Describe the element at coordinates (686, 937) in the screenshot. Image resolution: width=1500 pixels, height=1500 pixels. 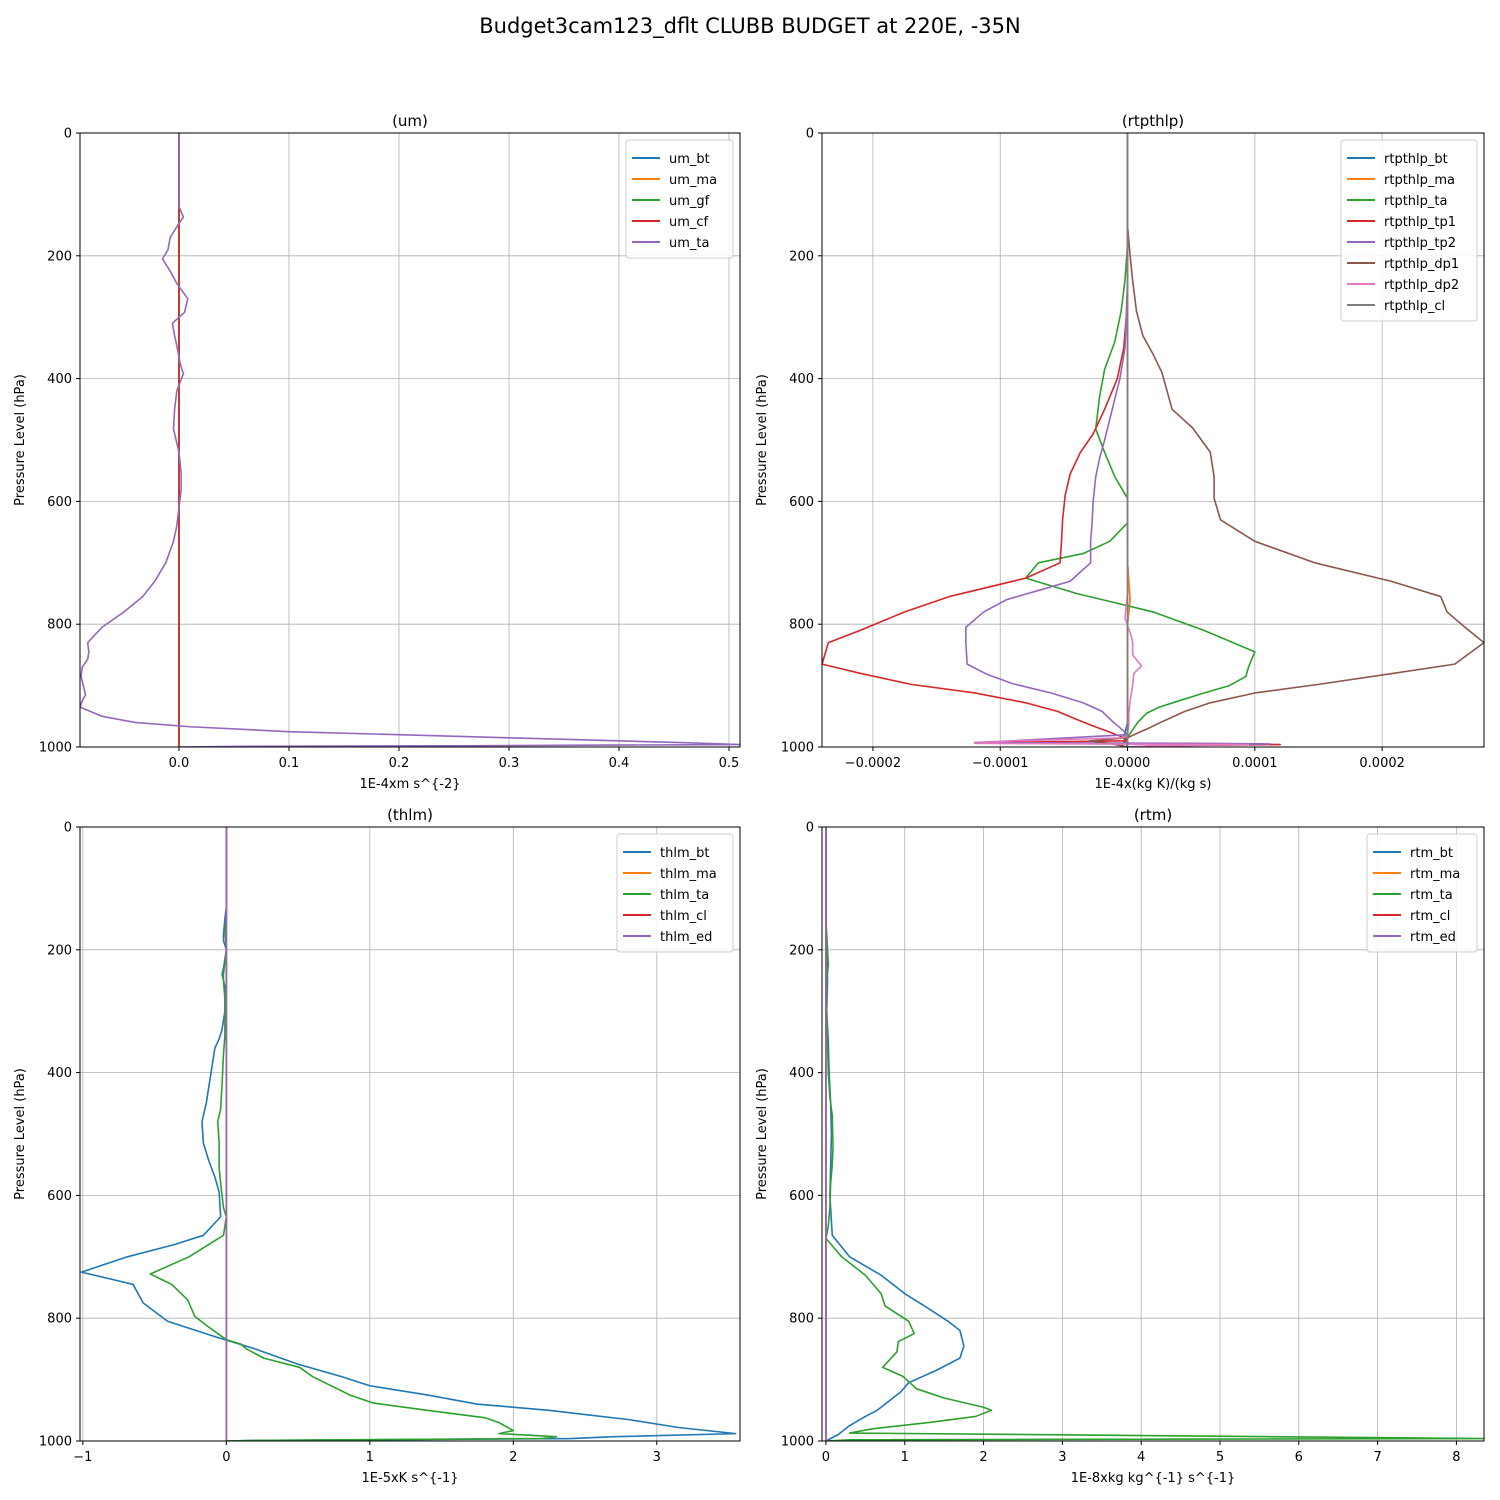
I see `legend-label-thlm_ed: thlm_ed` at that location.